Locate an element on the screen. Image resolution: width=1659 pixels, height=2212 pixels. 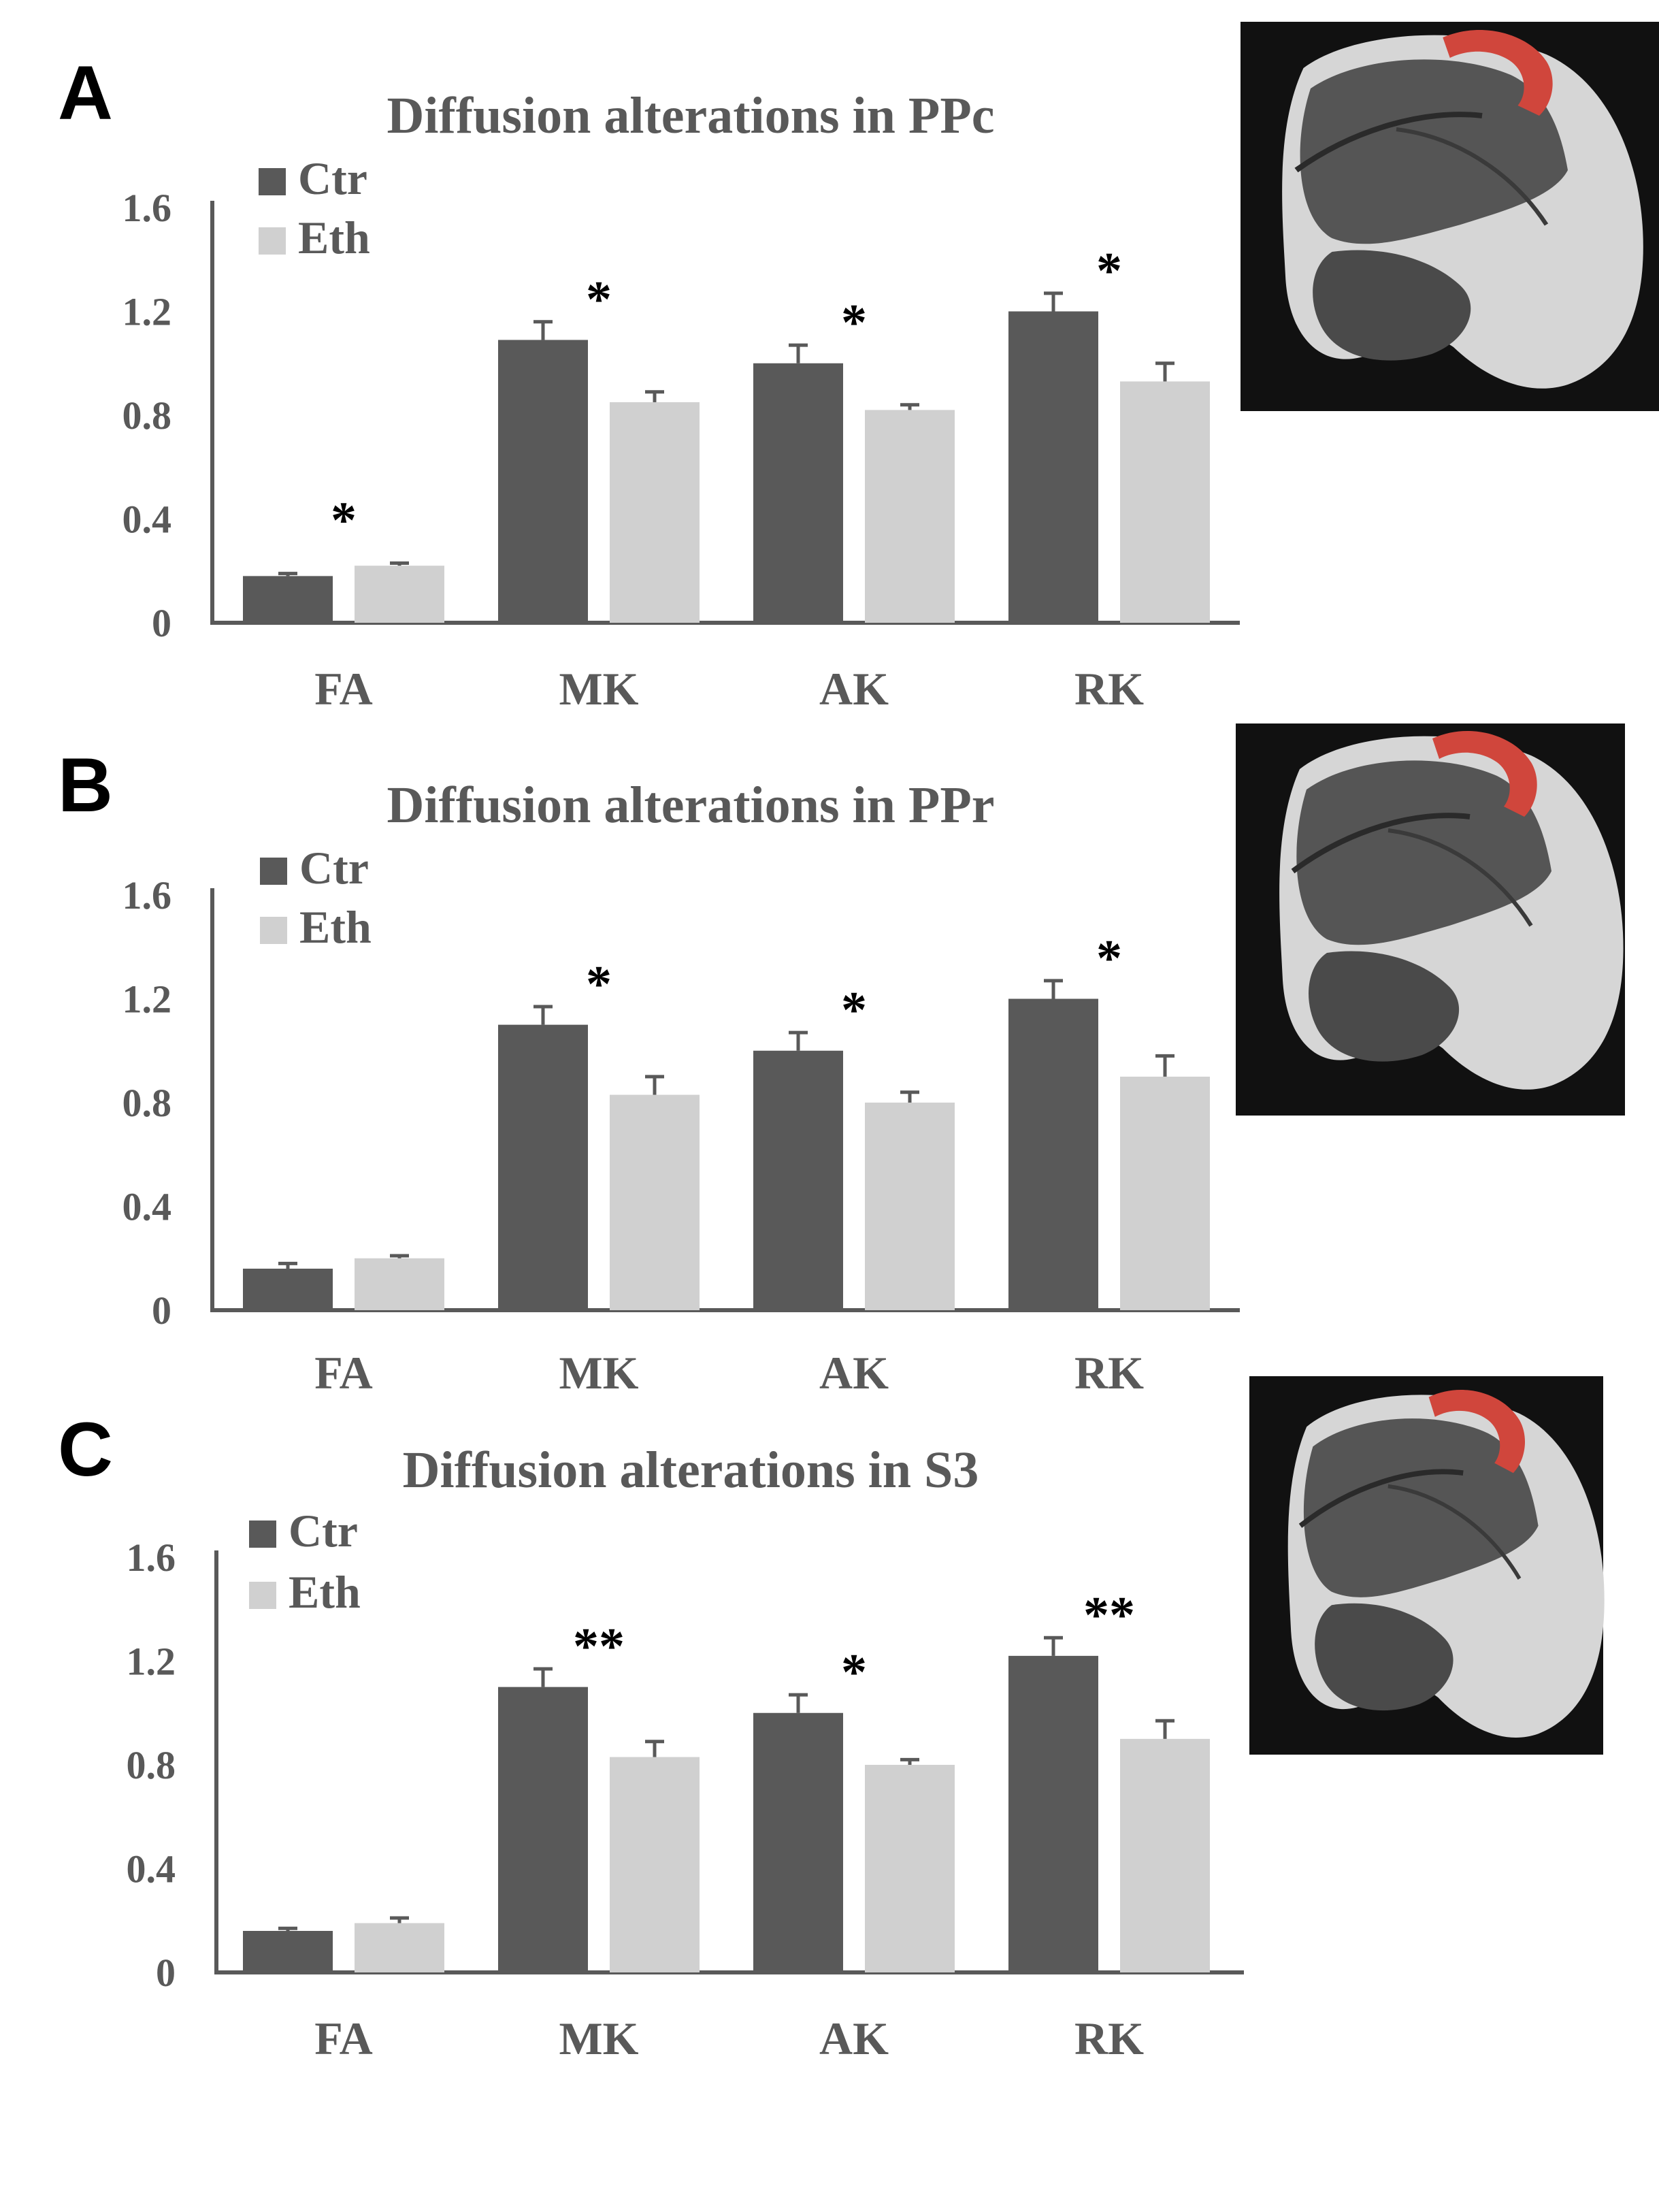
panel-letter: C is located at coordinates (85, 1449).